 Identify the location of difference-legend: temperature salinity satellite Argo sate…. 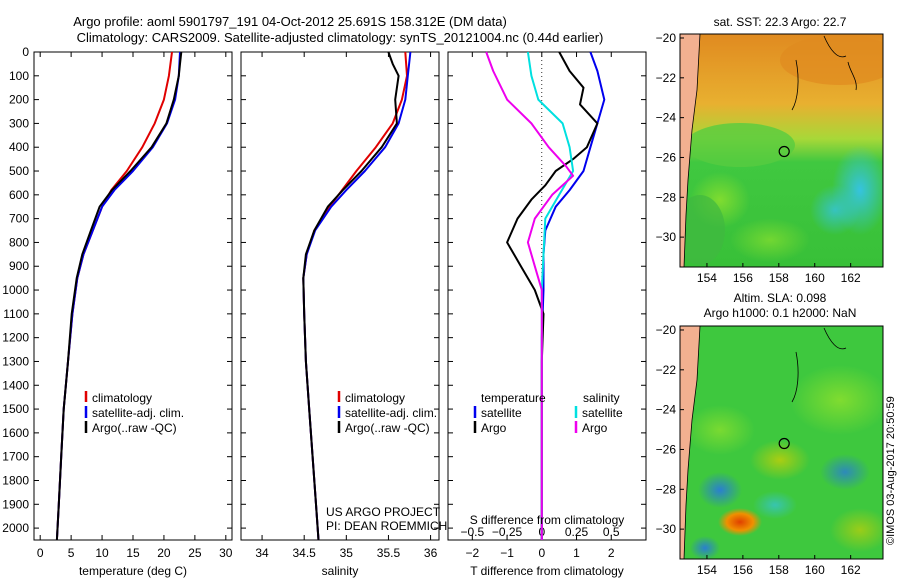
(548, 413).